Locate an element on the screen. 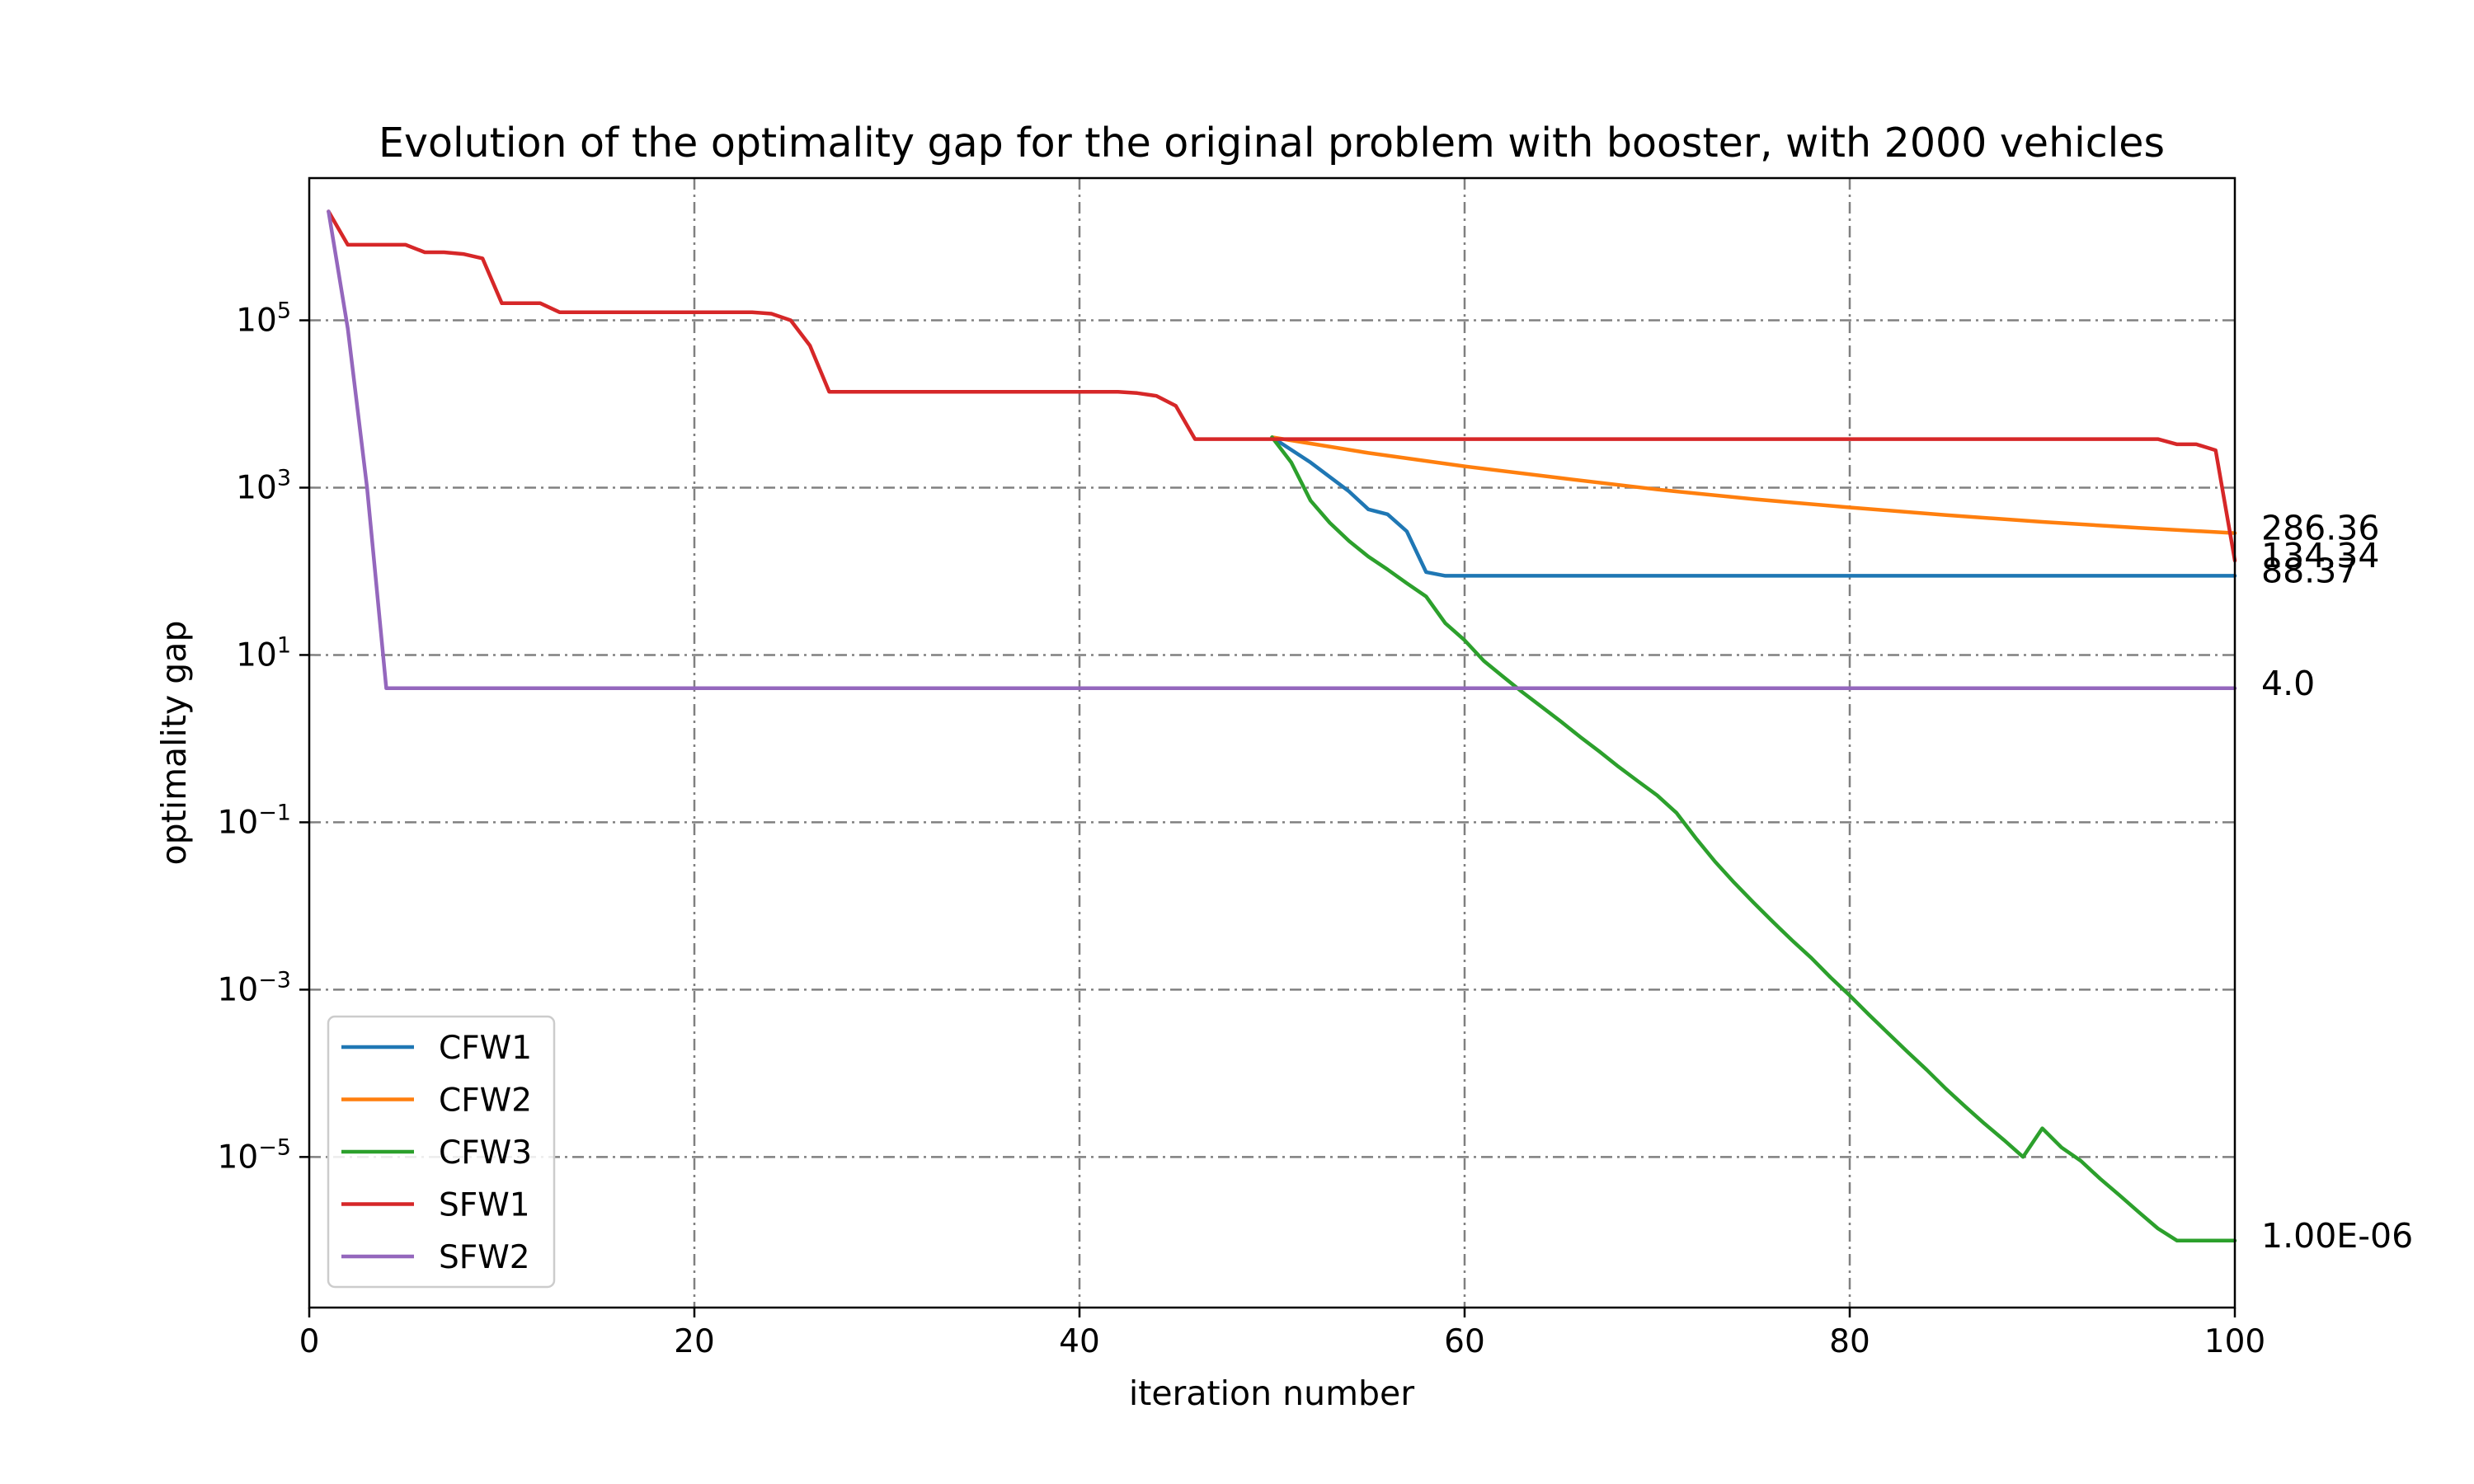  y-axis-ticks: 10⁵ 10³ 10¹ 10⁻¹ 10⁻³ 10⁻⁵ is located at coordinates (263, 737).